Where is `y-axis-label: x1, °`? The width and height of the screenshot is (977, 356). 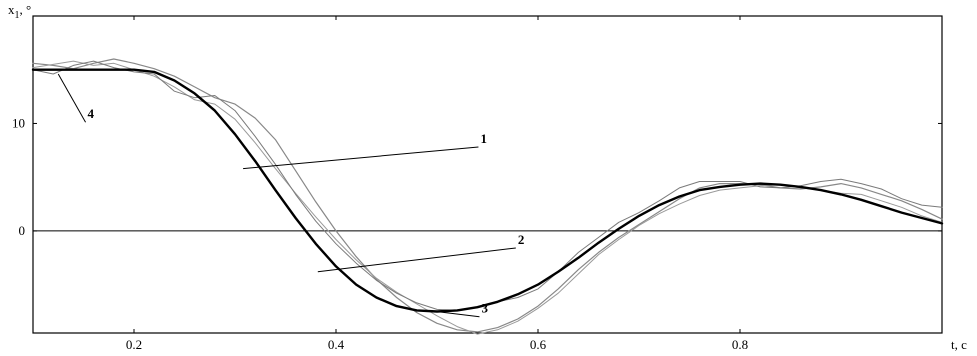
y-axis-label: x1, ° is located at coordinates (19, 11).